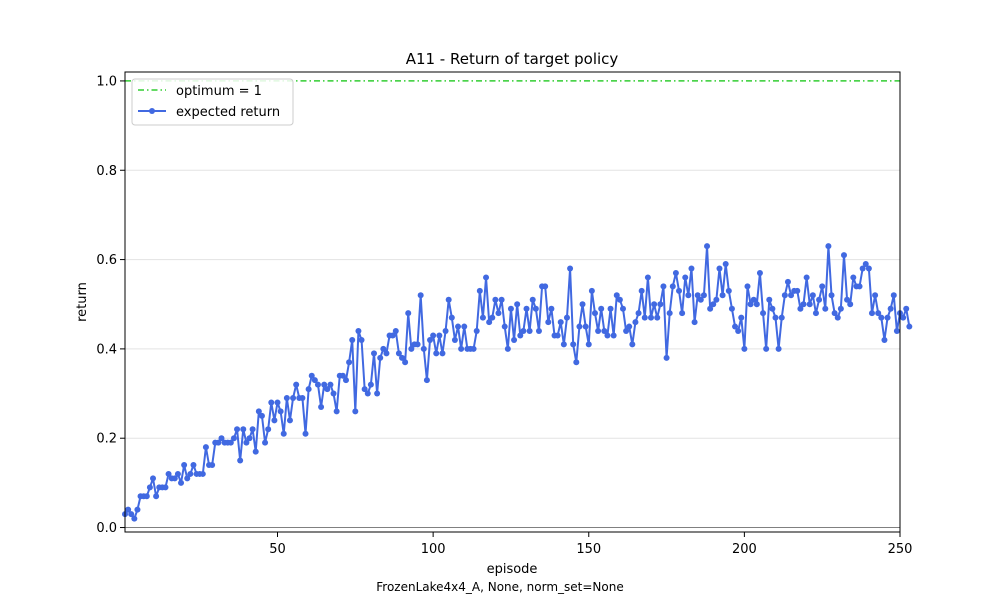 The width and height of the screenshot is (1000, 600). I want to click on y-tick-label: 0.4, so click(106, 349).